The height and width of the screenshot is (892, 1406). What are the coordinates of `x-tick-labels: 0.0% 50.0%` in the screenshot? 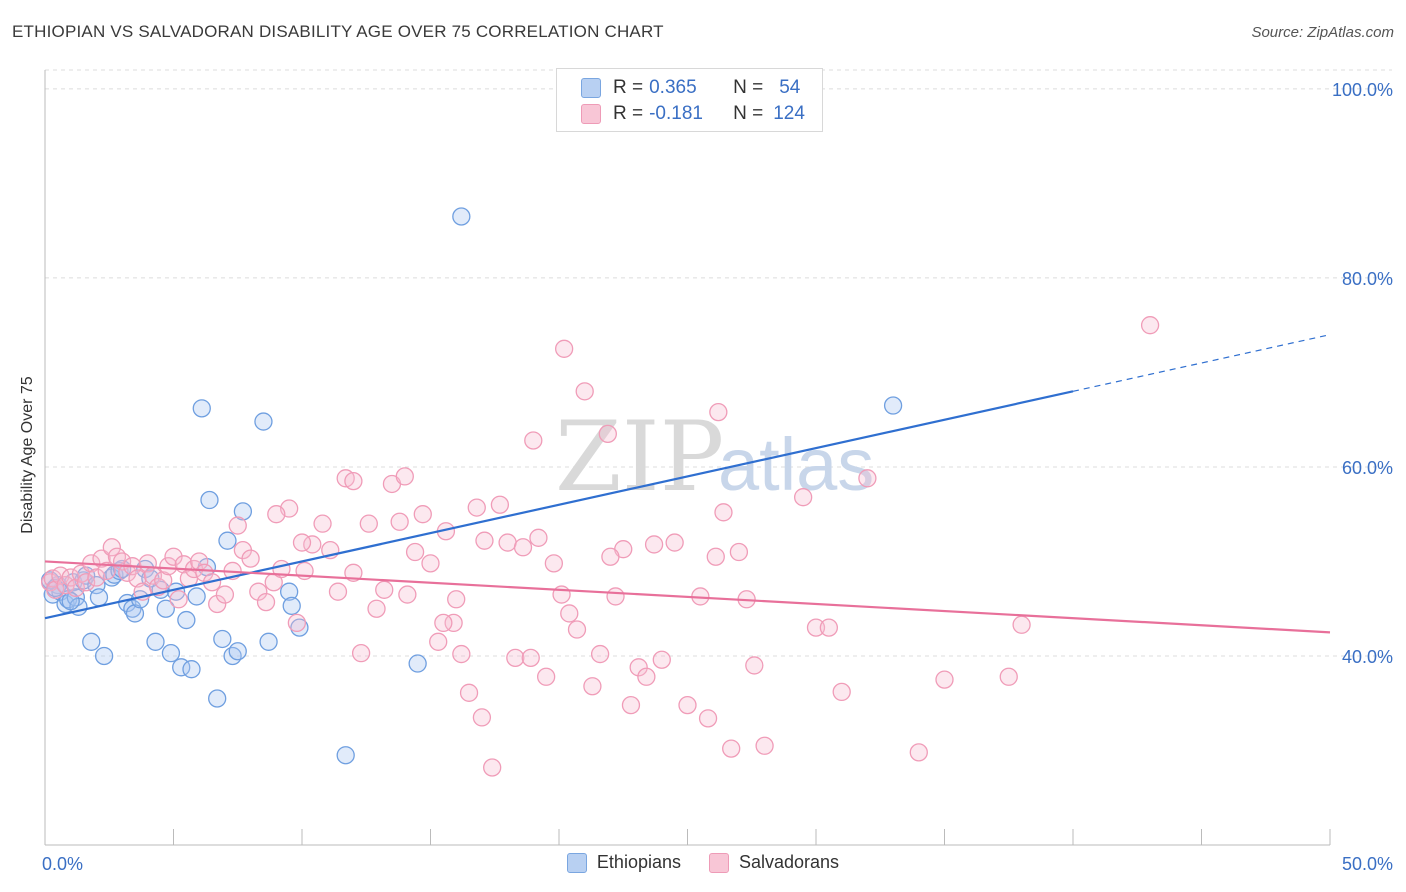 It's located at (717, 864).